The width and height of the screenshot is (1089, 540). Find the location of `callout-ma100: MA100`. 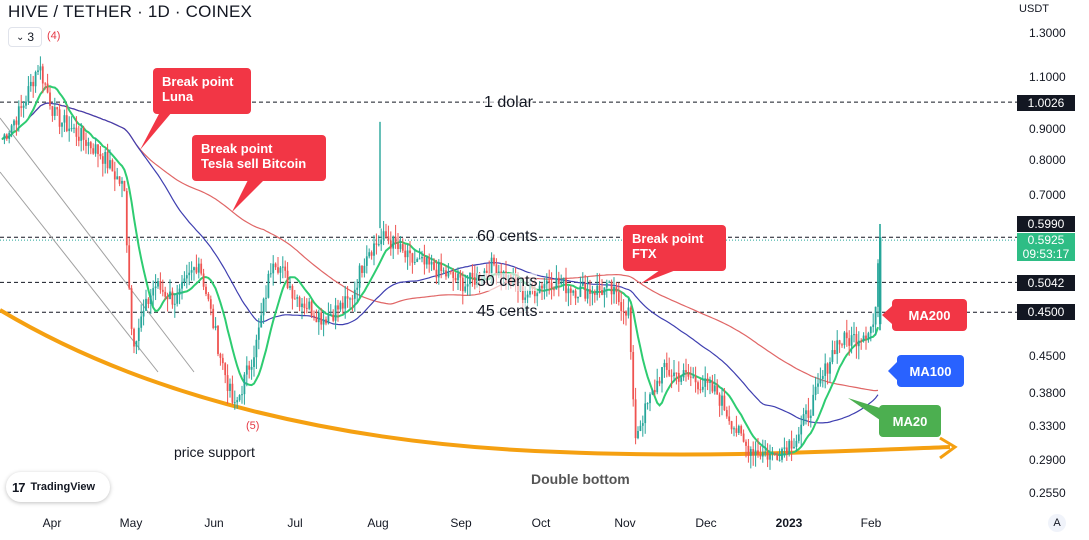

callout-ma100: MA100 is located at coordinates (930, 371).